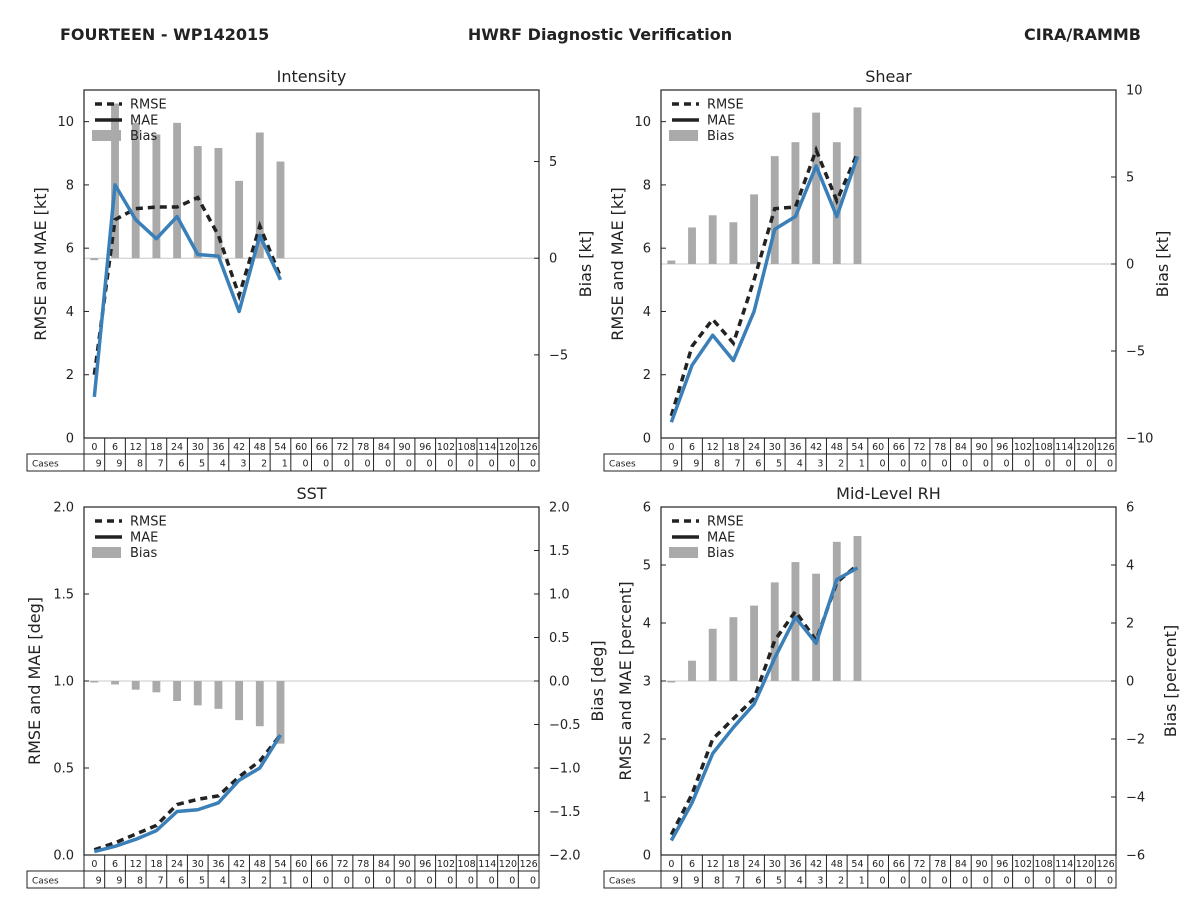  What do you see at coordinates (260, 447) in the screenshot?
I see `hour-label: 48` at bounding box center [260, 447].